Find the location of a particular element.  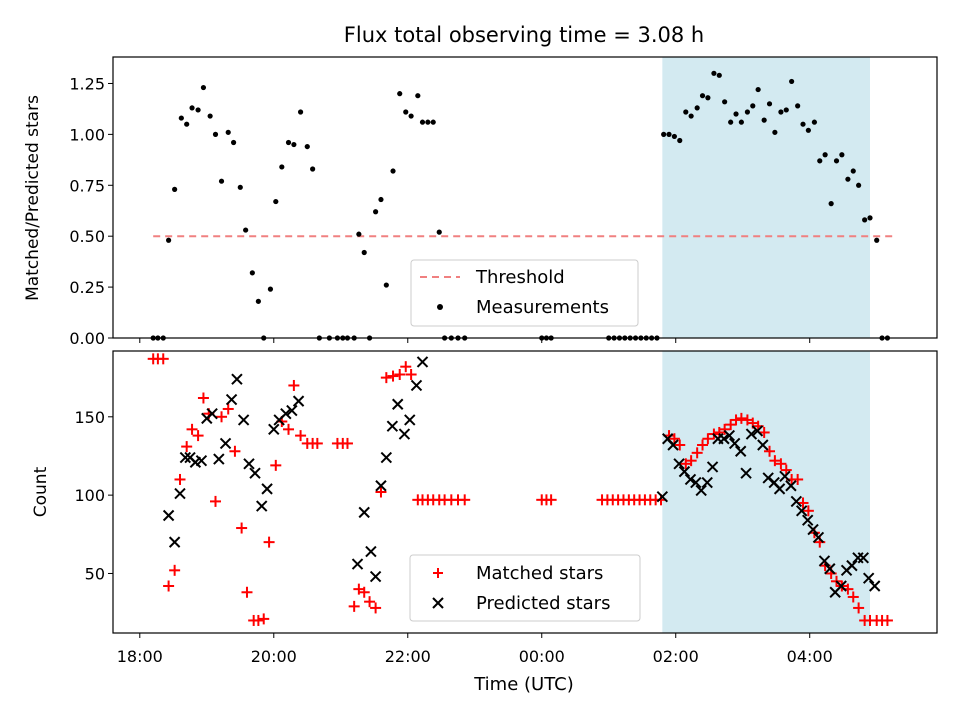

bottom-xtick-label: 20:00 is located at coordinates (274, 656).